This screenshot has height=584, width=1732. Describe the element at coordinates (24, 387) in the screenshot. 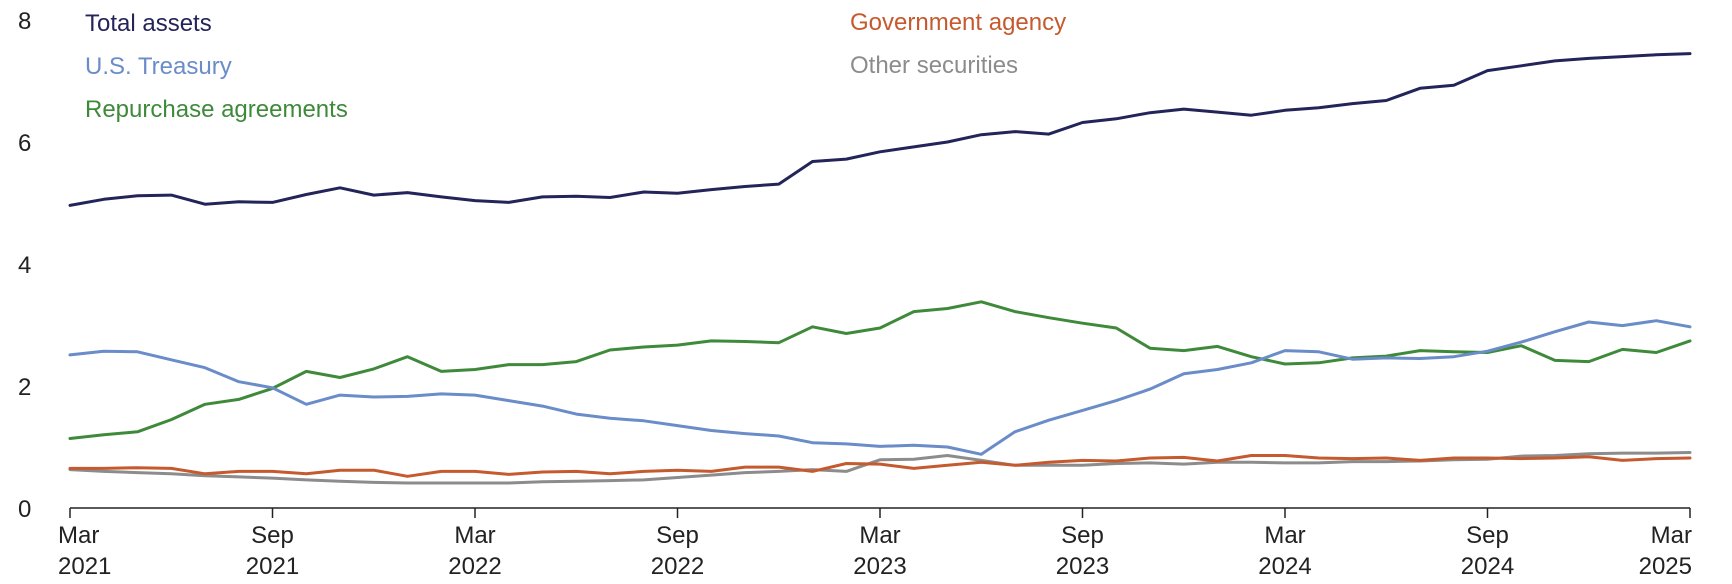

I see `y-tick-label-2: 2` at that location.